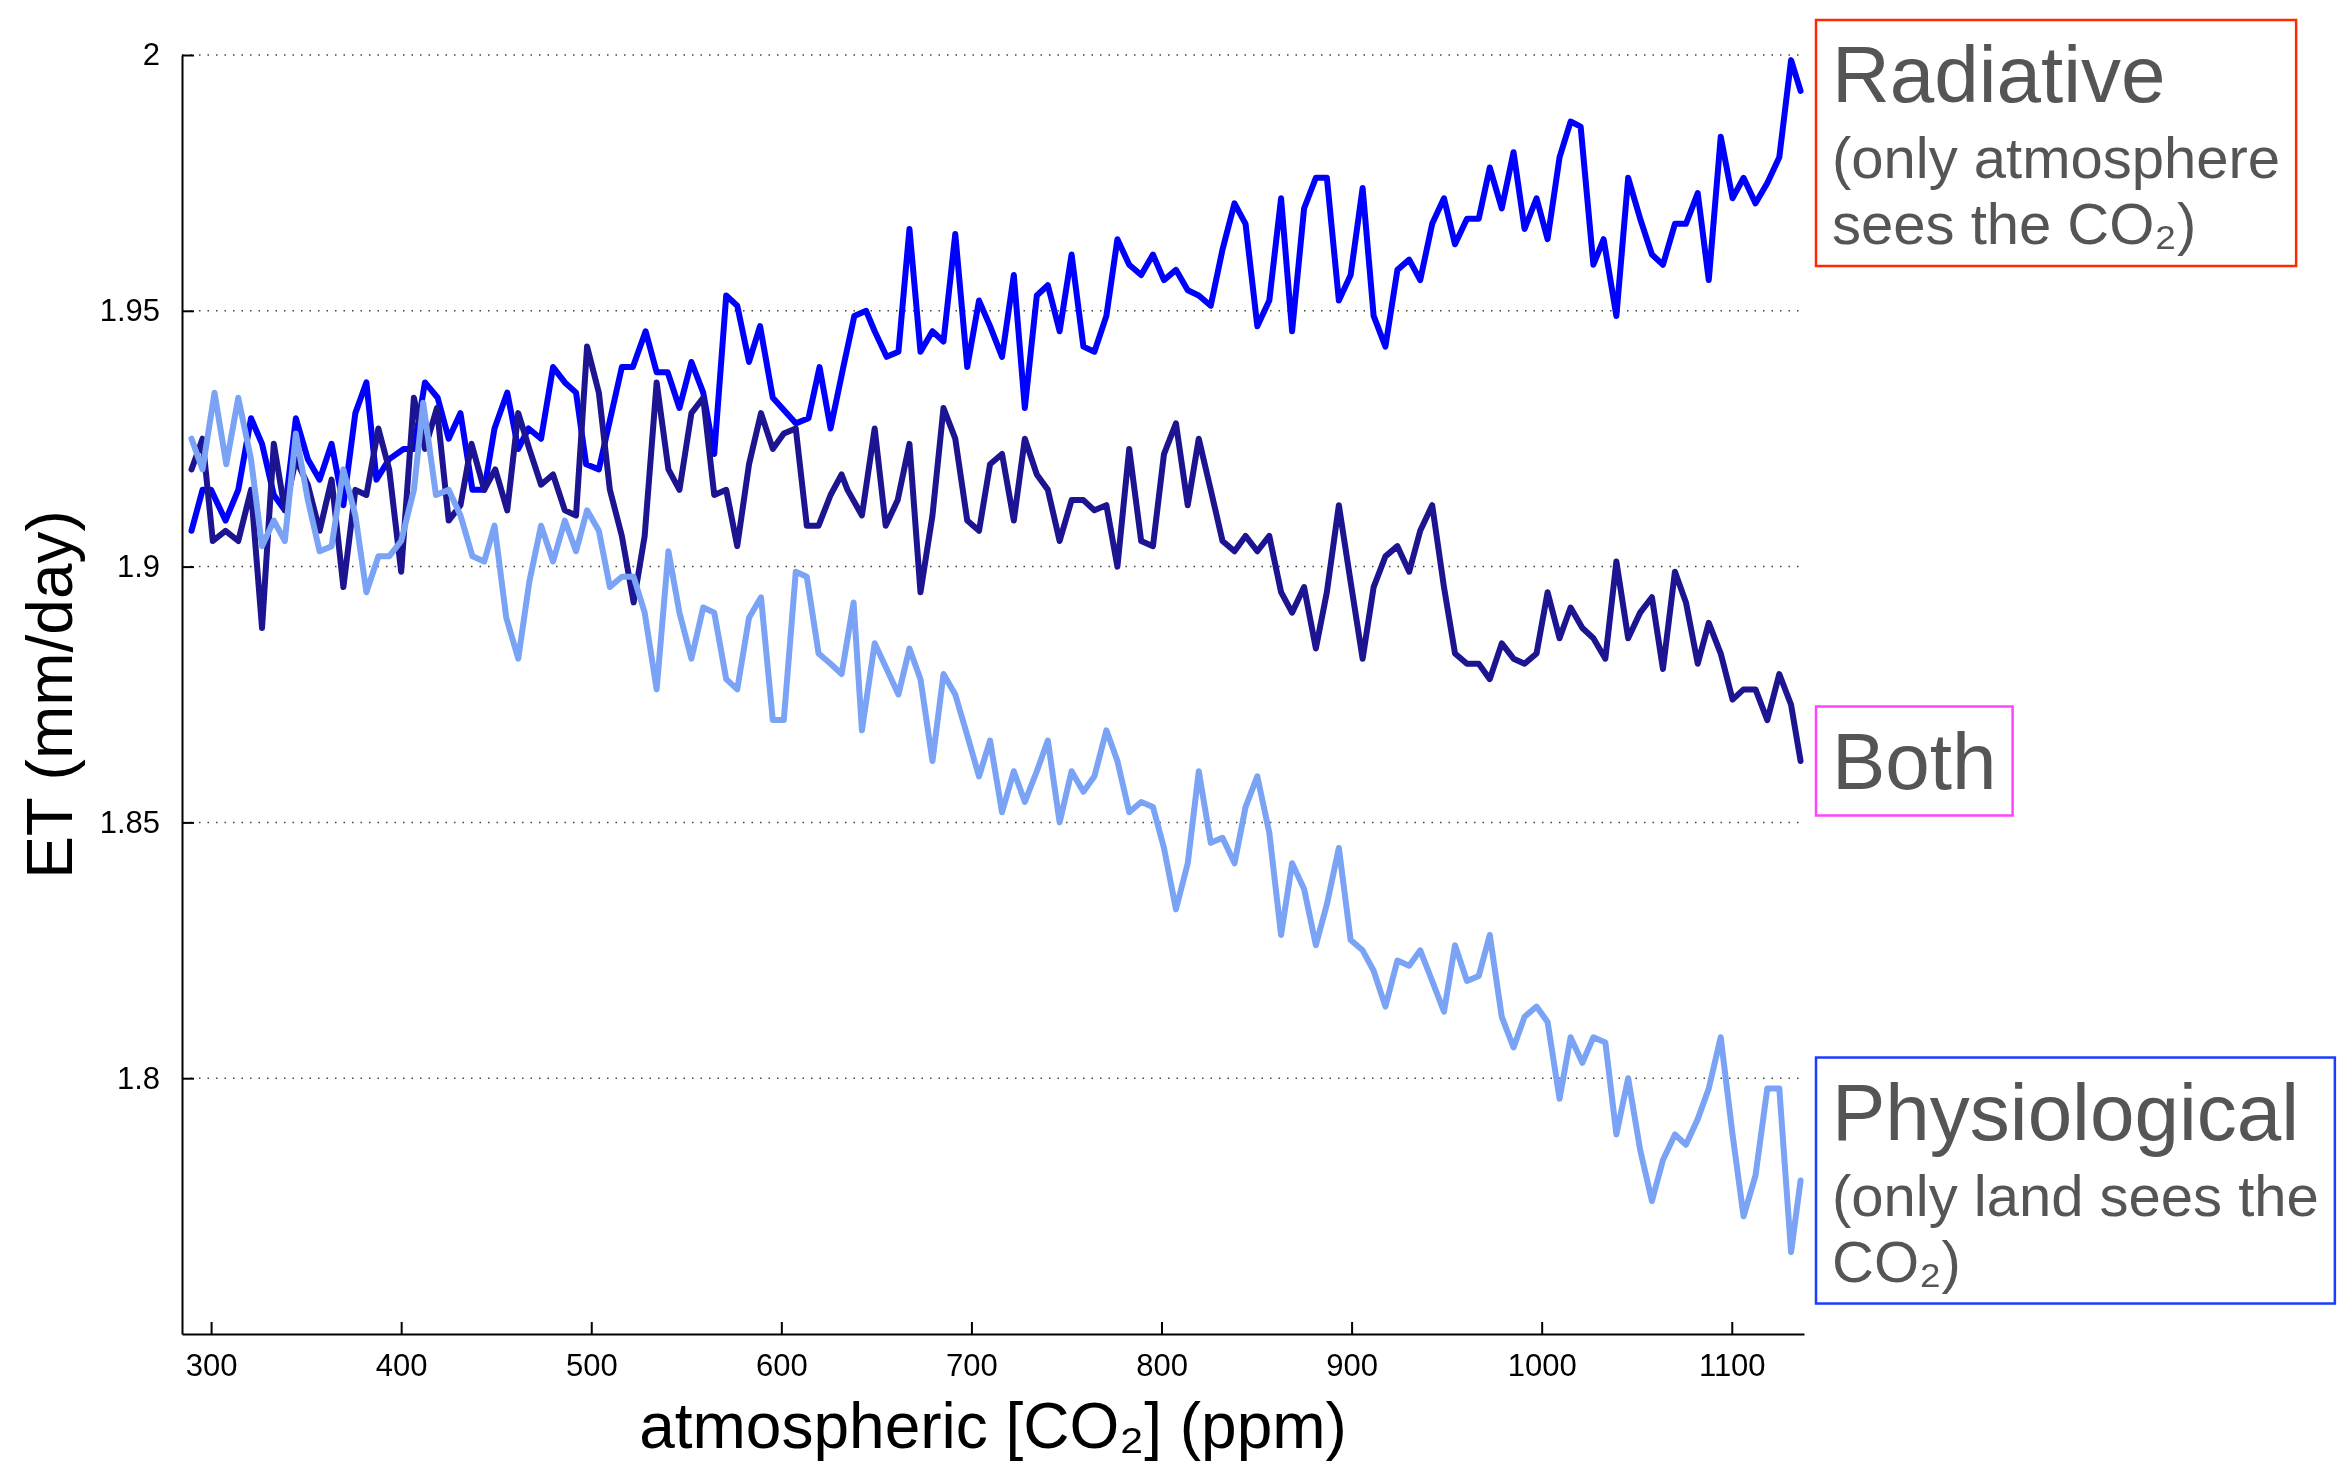 This screenshot has height=1466, width=2342. What do you see at coordinates (1162, 1366) in the screenshot?
I see `x-tick-label: 800` at bounding box center [1162, 1366].